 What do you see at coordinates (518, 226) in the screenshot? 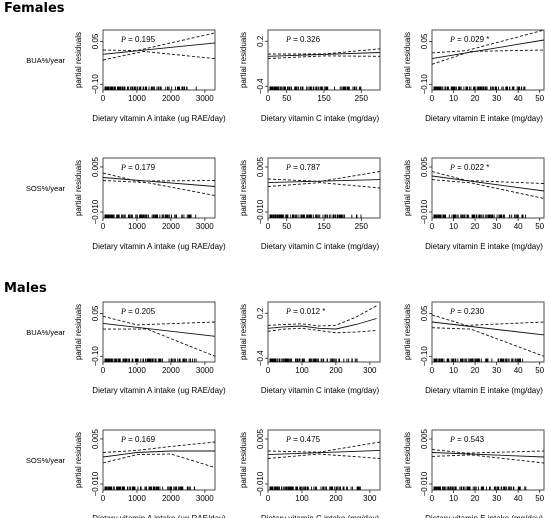
I see `x-tick-label: 40` at bounding box center [518, 226].